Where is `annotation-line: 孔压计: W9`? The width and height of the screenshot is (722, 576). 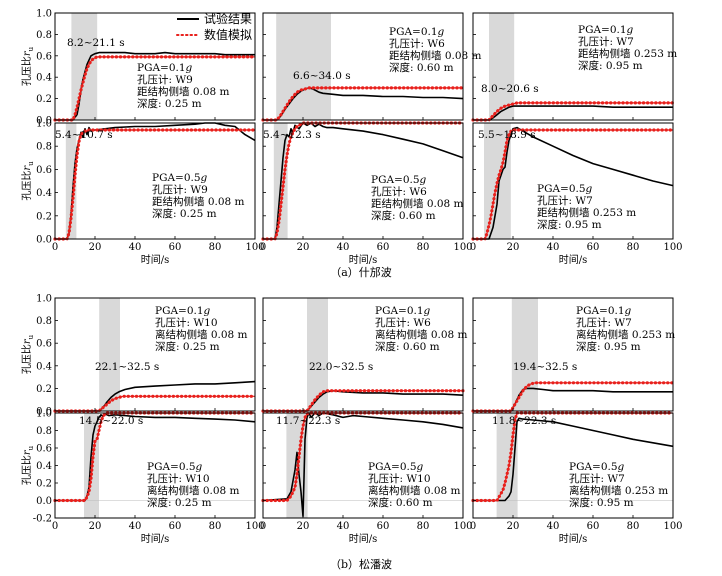 annotation-line: 孔压计: W9 is located at coordinates (180, 189).